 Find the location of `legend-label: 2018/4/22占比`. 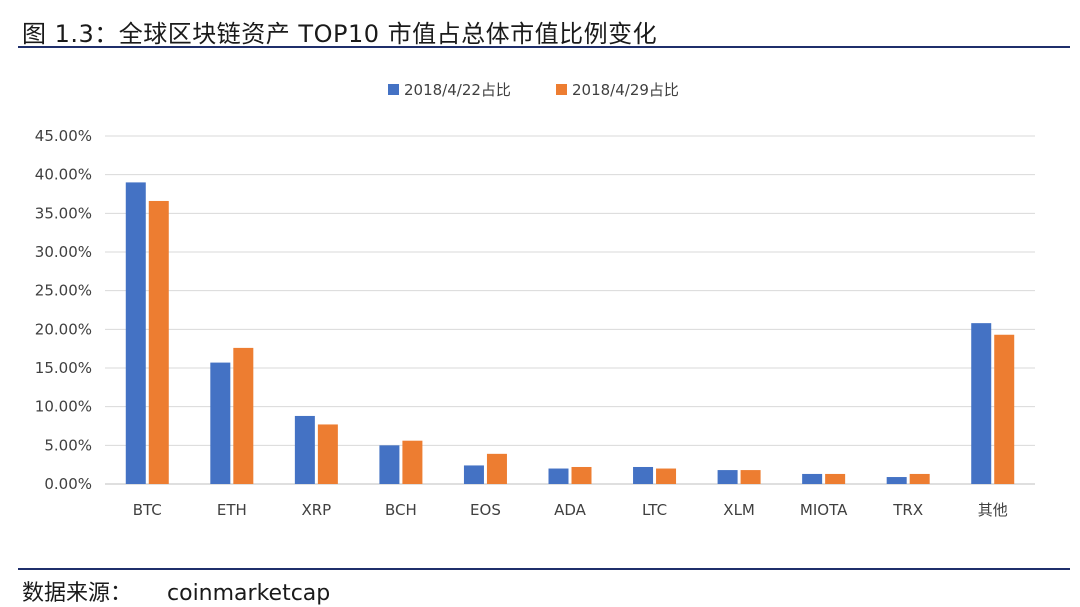

legend-label: 2018/4/22占比 is located at coordinates (457, 90).